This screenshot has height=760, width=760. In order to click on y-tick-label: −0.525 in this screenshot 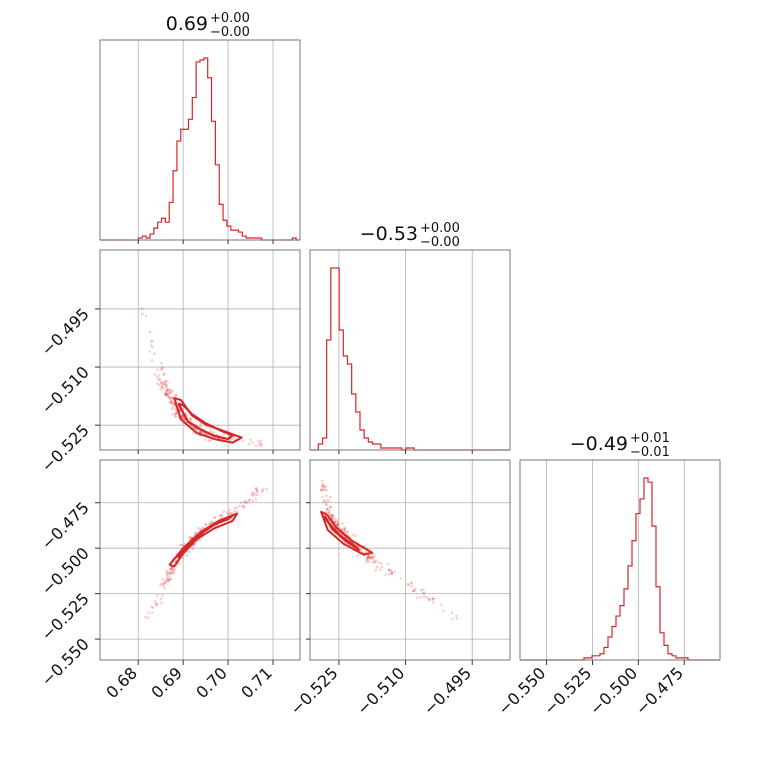, I will do `click(65, 448)`.